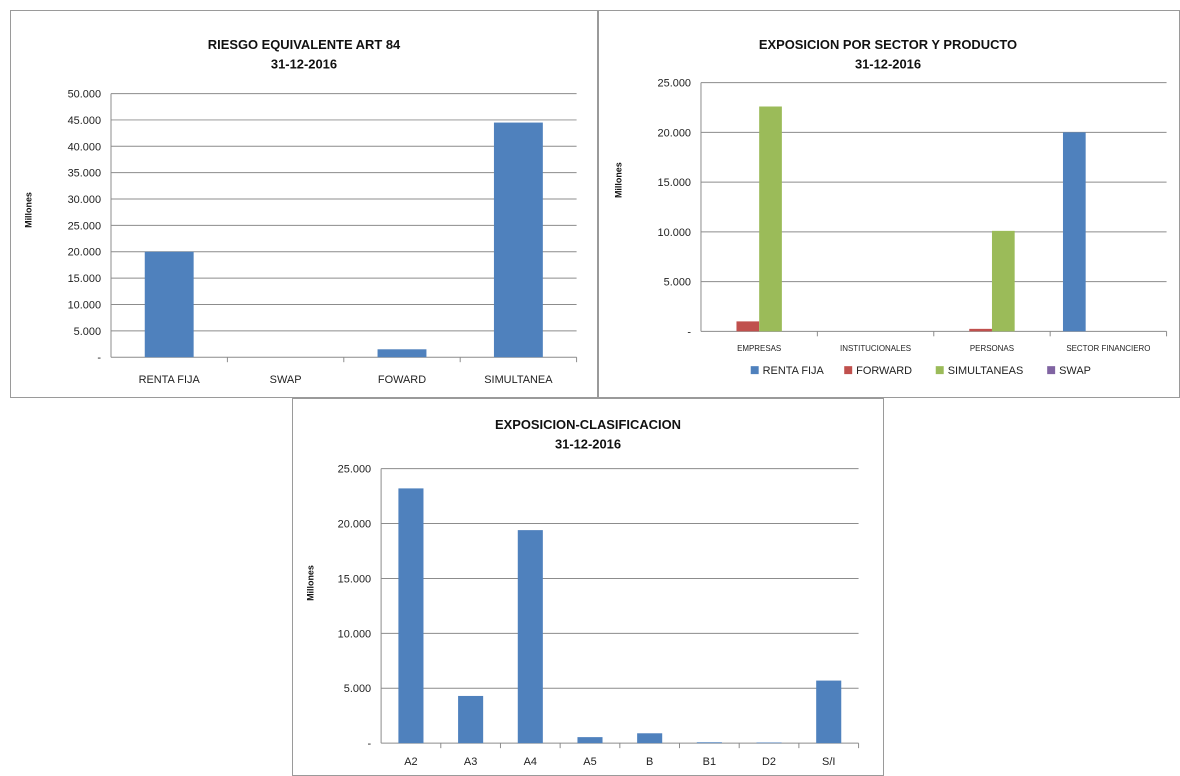 This screenshot has height=776, width=1180. Describe the element at coordinates (84, 95) in the screenshot. I see `y-tick-label: 50.000` at that location.